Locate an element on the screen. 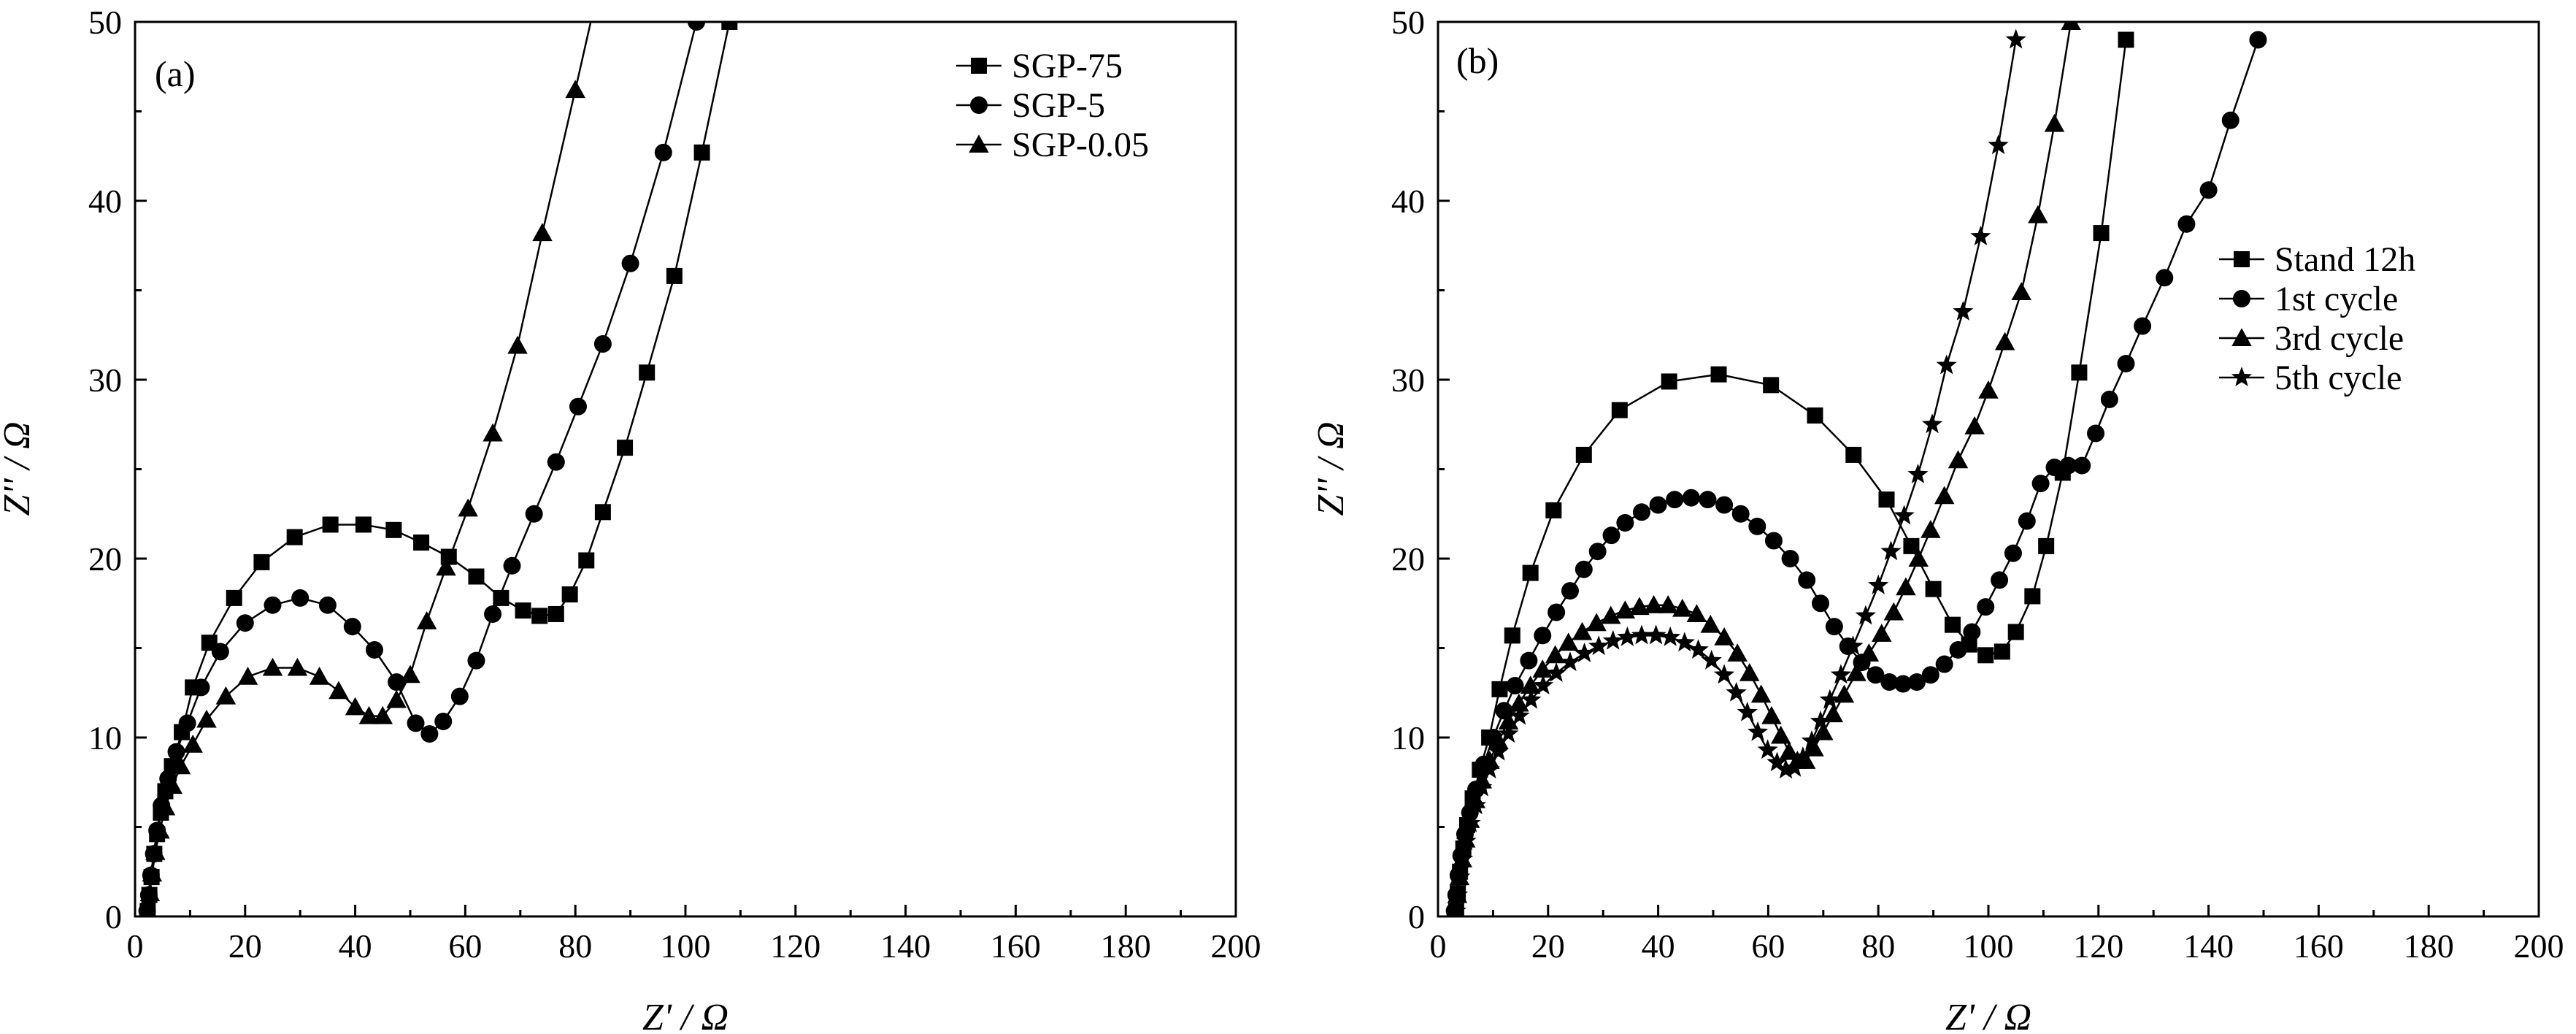 The width and height of the screenshot is (2576, 1034). y-tick-label: 40 is located at coordinates (1408, 201).